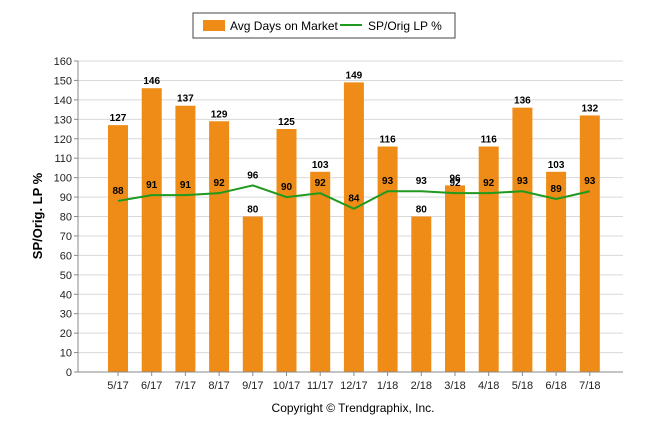  Describe the element at coordinates (455, 178) in the screenshot. I see `bar-data-label: 96` at that location.